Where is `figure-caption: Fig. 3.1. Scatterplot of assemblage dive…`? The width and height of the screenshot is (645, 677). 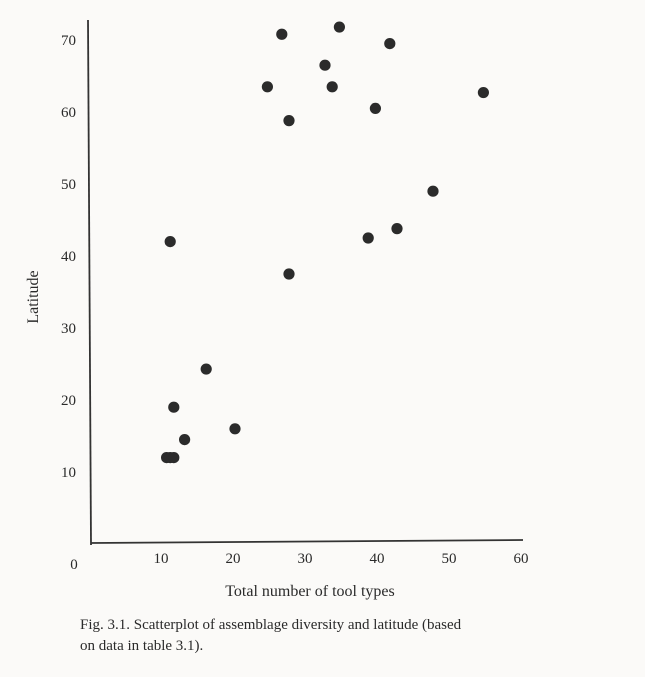
figure-caption: Fig. 3.1. Scatterplot of assemblage dive… is located at coordinates (360, 636).